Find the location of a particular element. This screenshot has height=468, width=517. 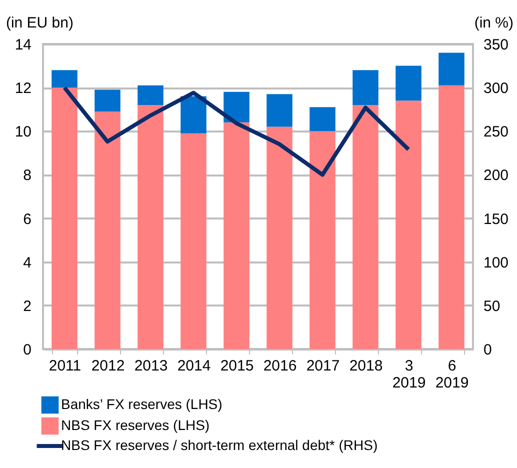

x-tick-label: 2016 is located at coordinates (280, 366).